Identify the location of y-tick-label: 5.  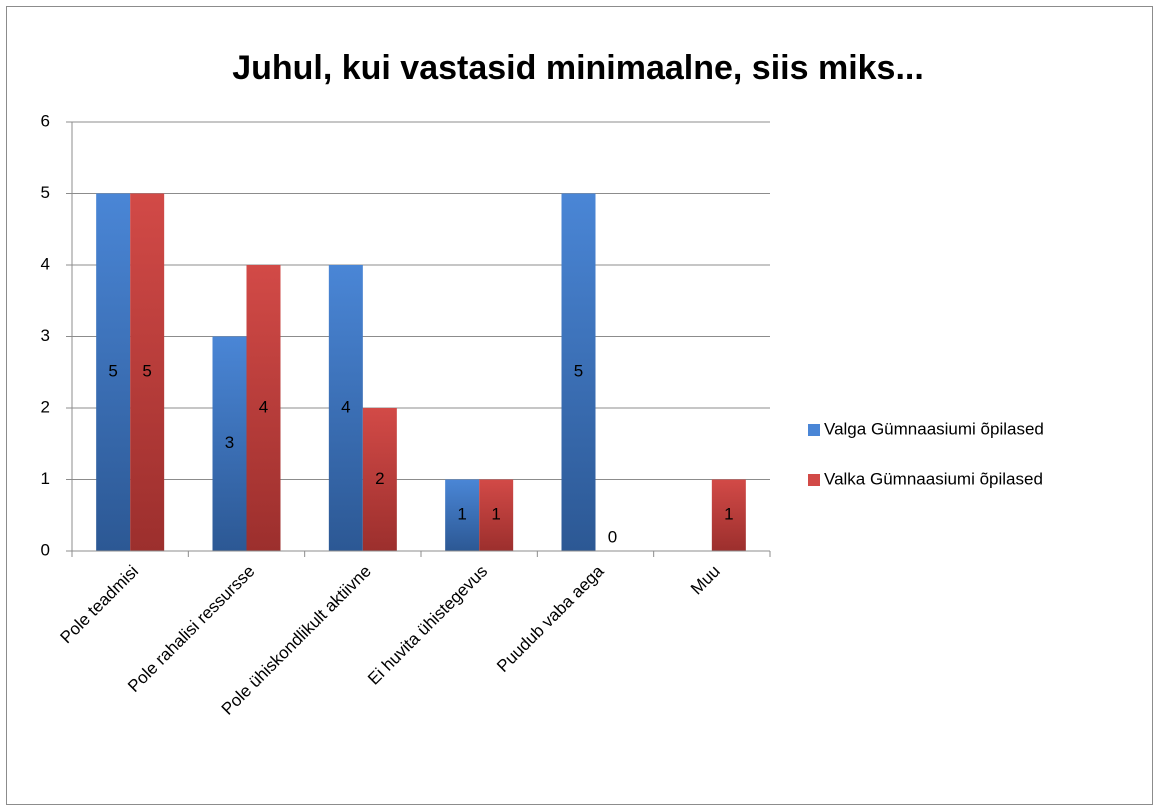
(45, 192).